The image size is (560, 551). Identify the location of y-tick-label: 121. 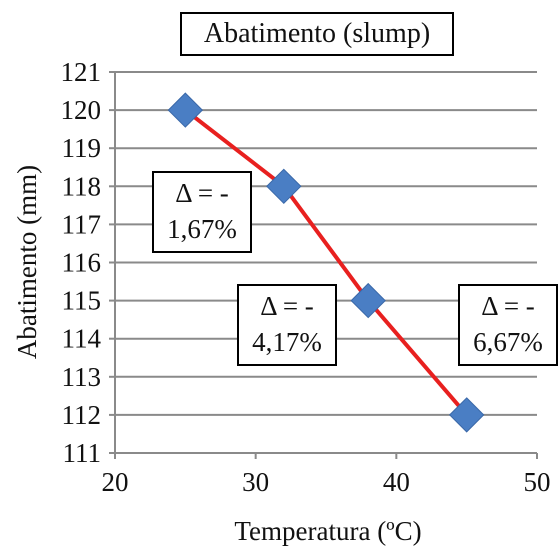
(81, 72).